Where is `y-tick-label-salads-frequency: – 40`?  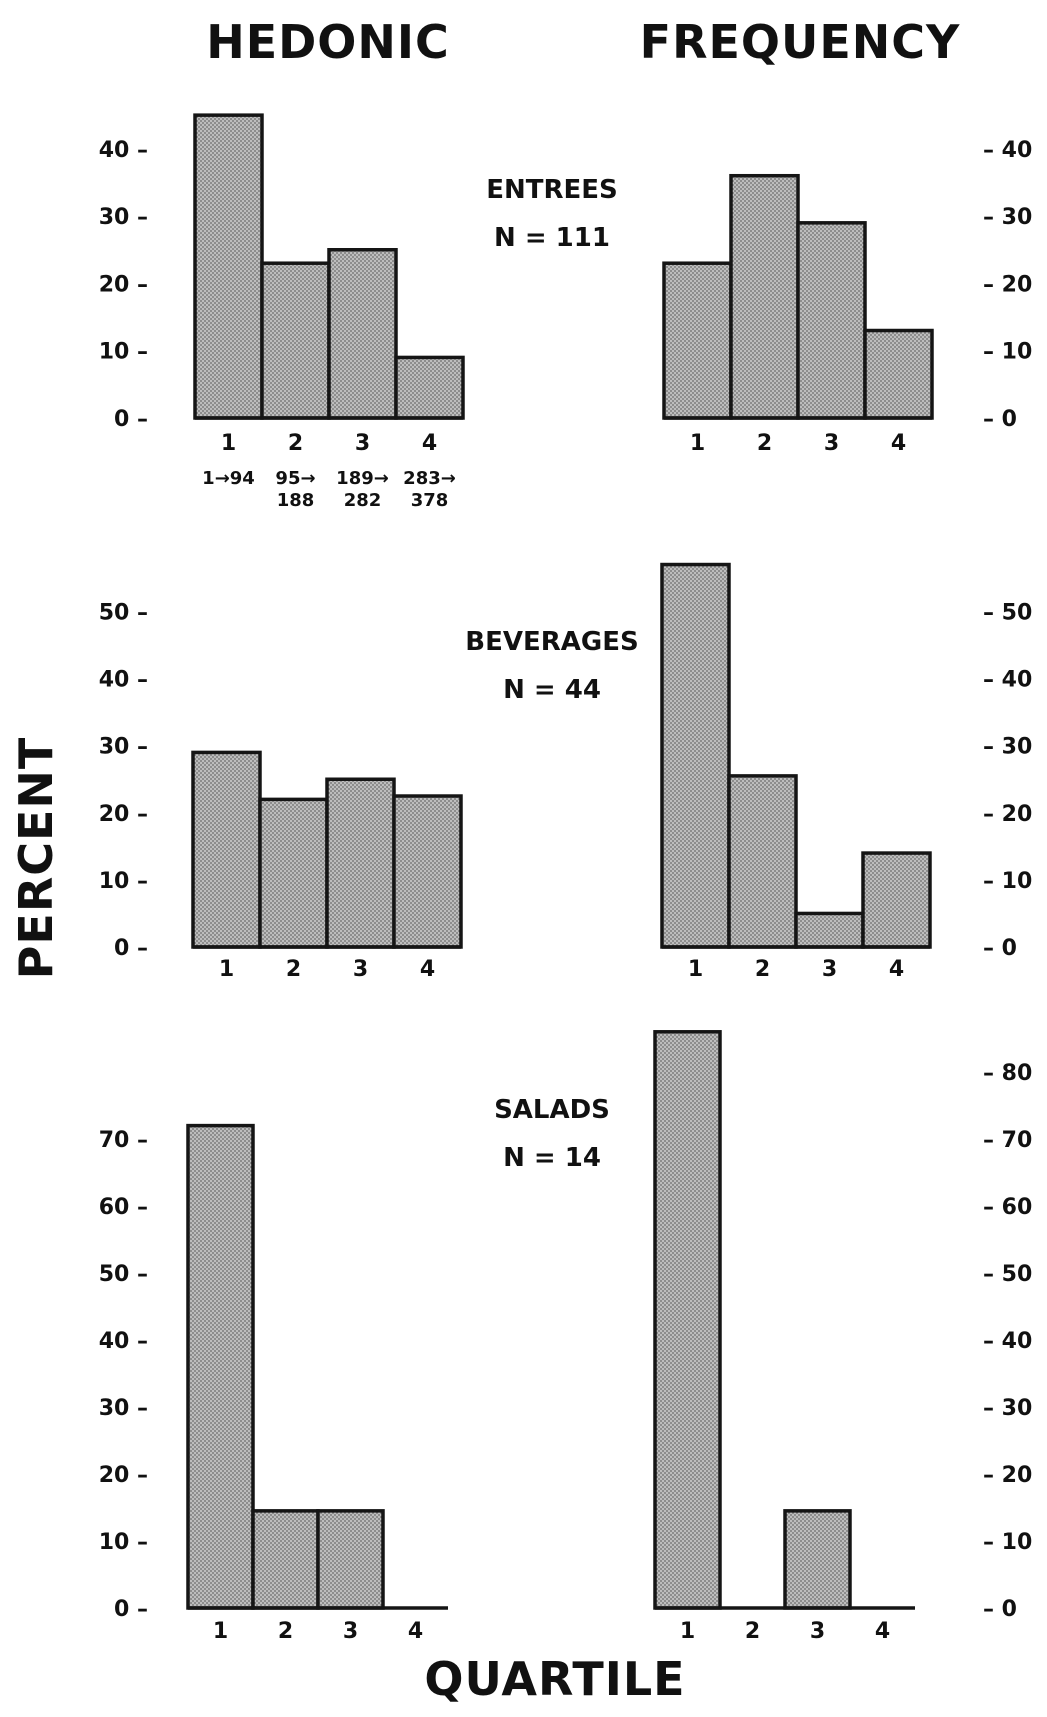
y-tick-label-salads-frequency: – 40 is located at coordinates (1007, 1341).